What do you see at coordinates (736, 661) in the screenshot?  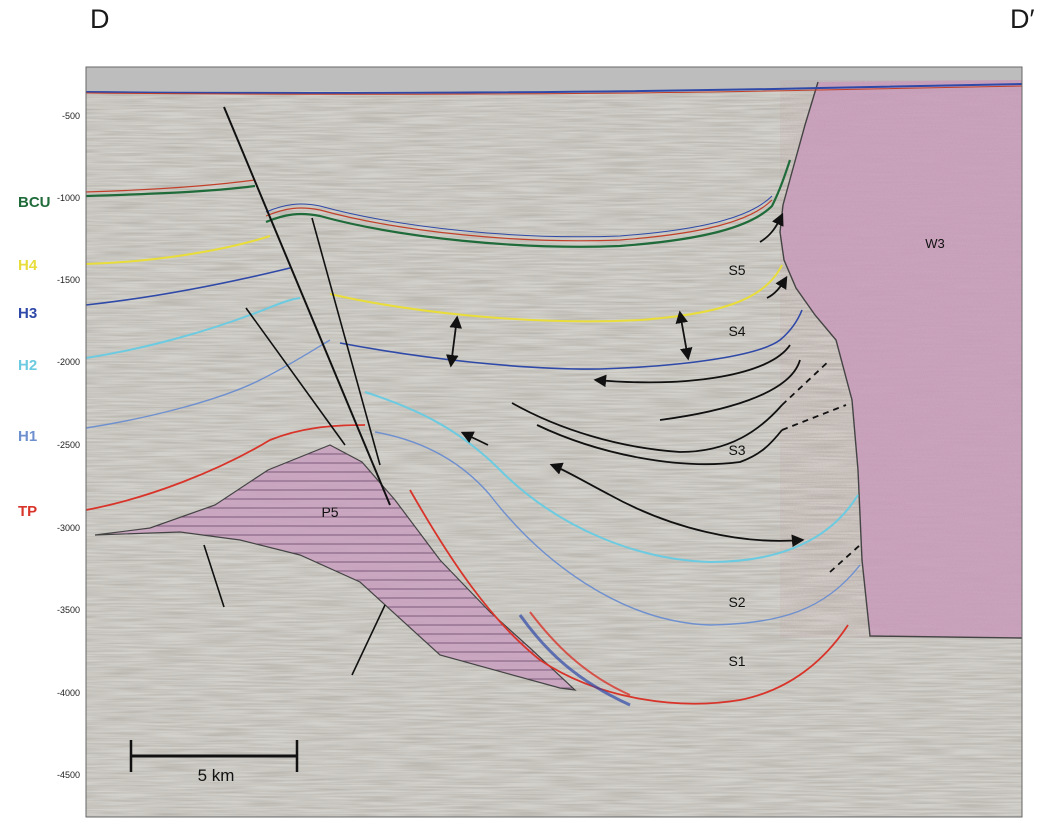 I see `sequence-label-s1: S1` at bounding box center [736, 661].